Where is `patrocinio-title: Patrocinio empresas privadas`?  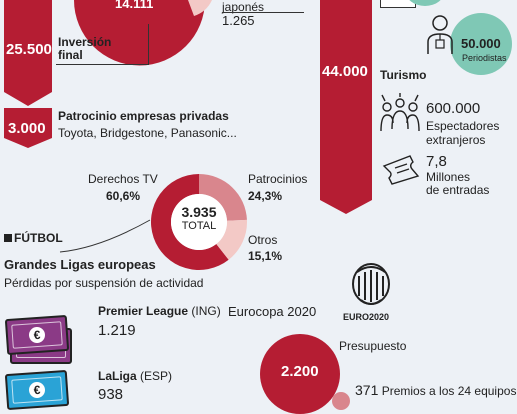 patrocinio-title: Patrocinio empresas privadas is located at coordinates (143, 116).